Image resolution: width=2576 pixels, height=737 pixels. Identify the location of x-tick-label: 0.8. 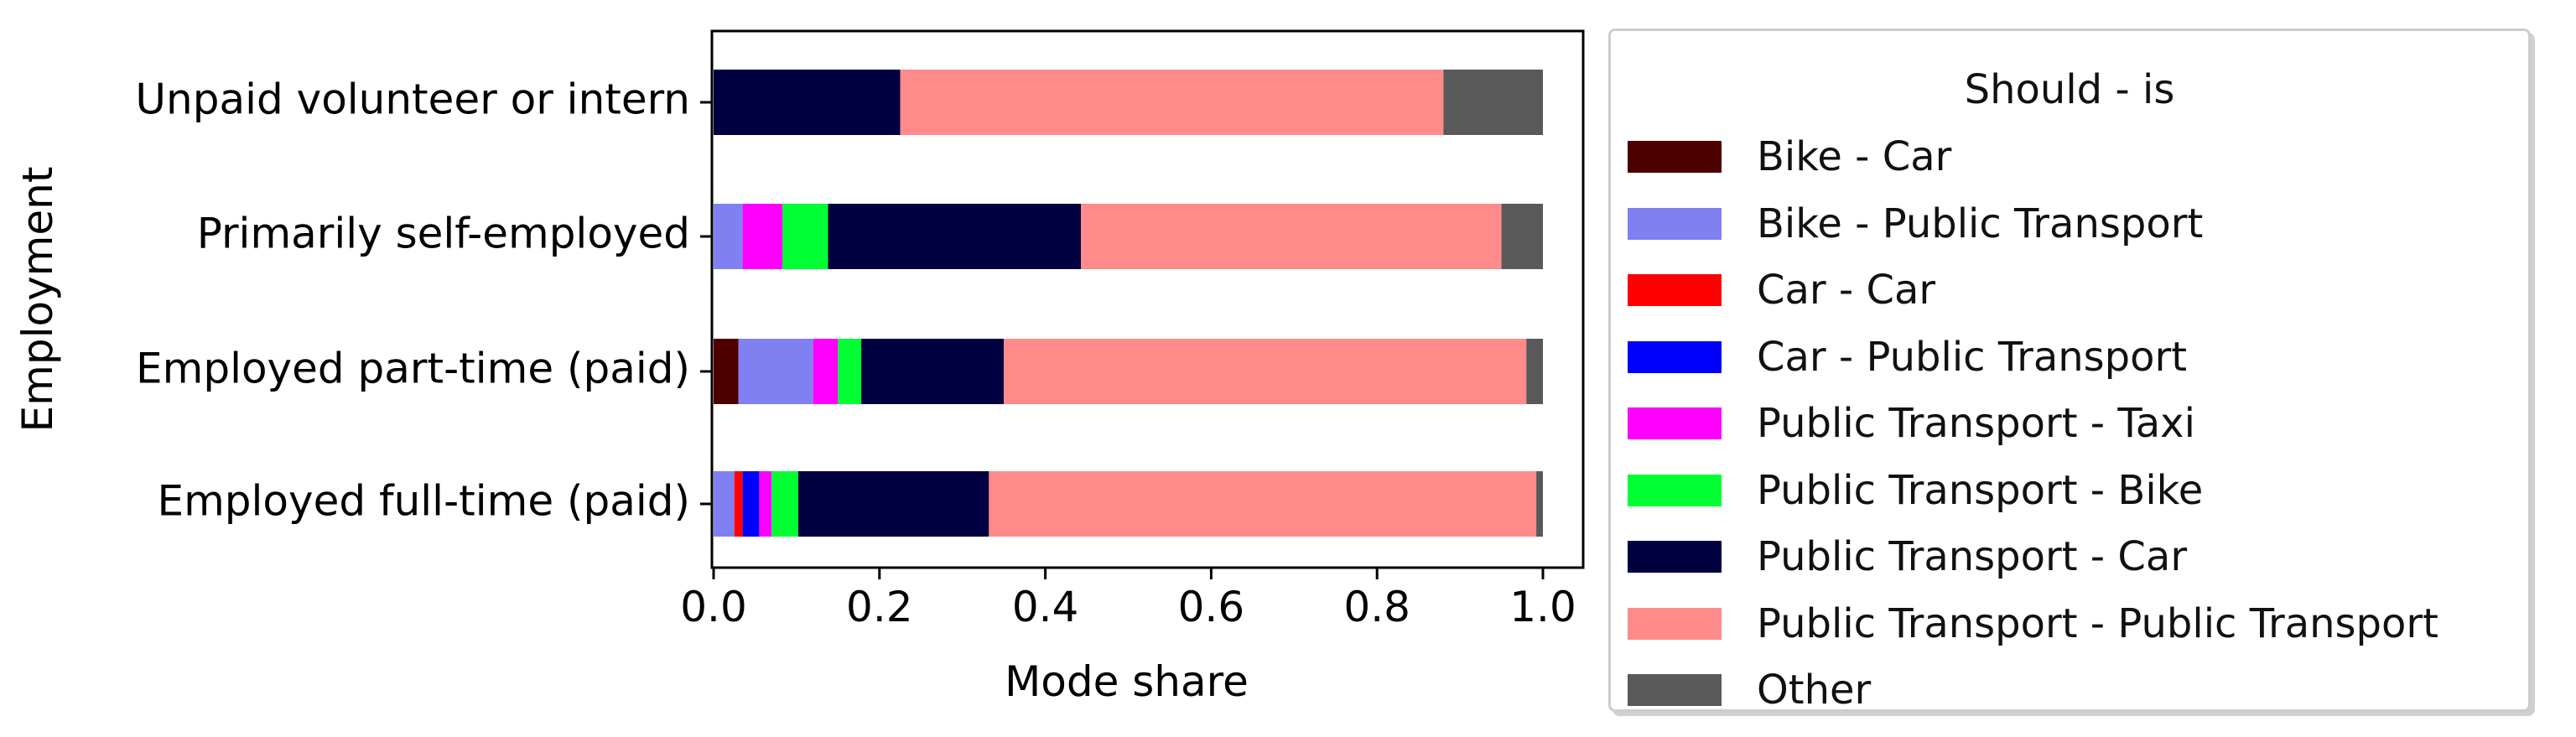
(1376, 607).